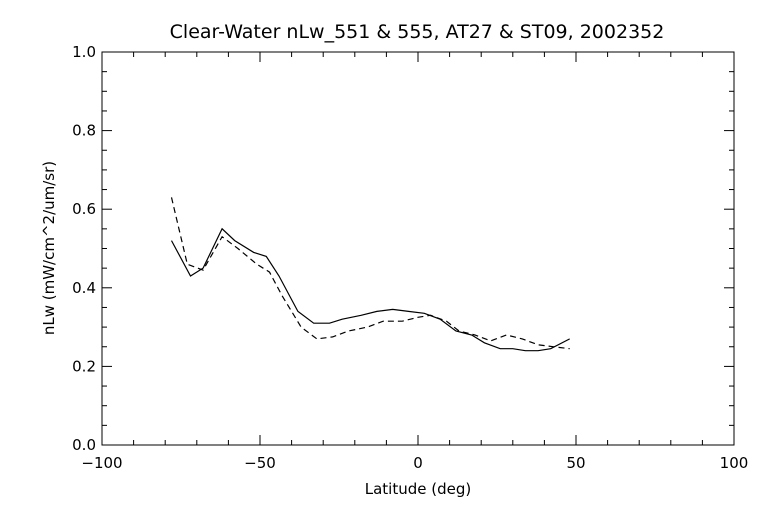 This screenshot has height=512, width=768. What do you see at coordinates (101, 463) in the screenshot?
I see `x-tick-label: −100` at bounding box center [101, 463].